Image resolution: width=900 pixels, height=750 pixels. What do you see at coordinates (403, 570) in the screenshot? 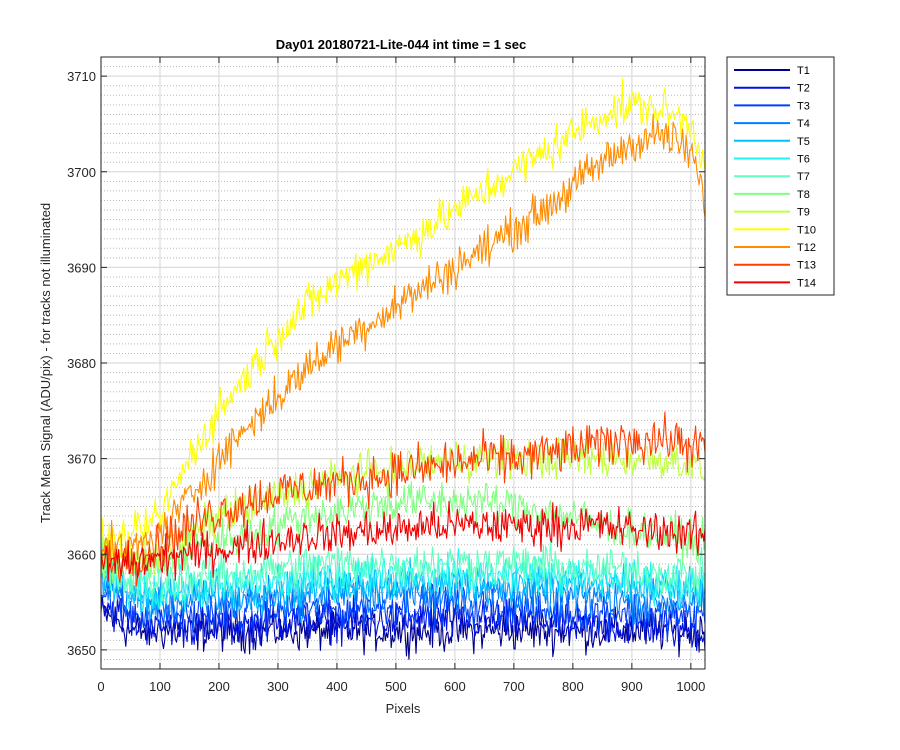
I see `series-line-t7` at bounding box center [403, 570].